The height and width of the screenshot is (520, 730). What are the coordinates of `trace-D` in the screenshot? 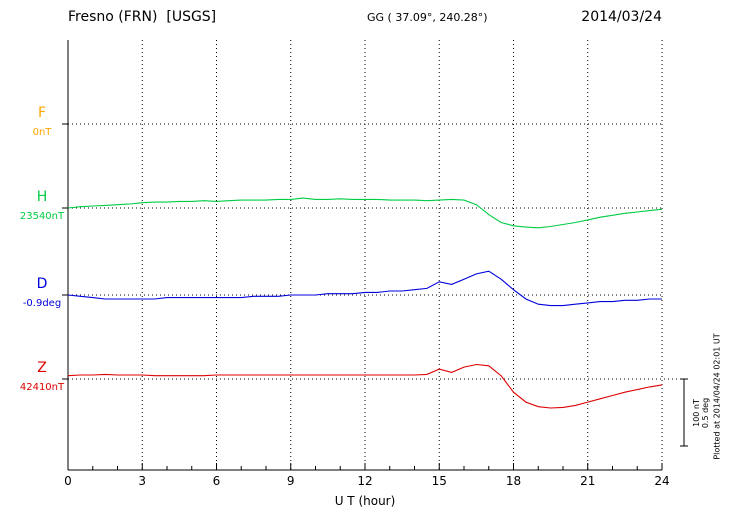 It's located at (364, 288).